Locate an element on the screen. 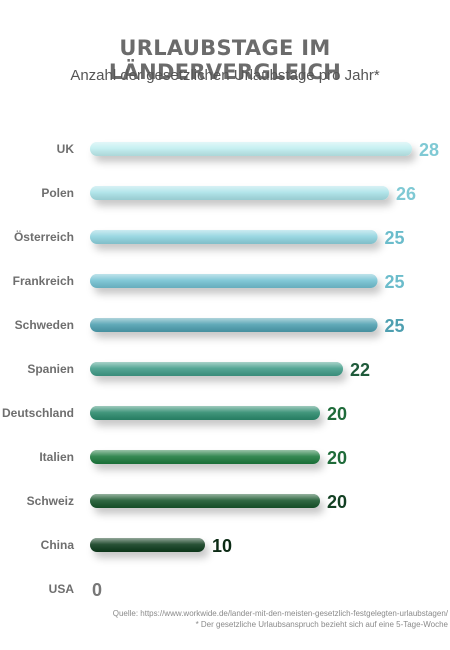  value-label: 10 is located at coordinates (222, 546).